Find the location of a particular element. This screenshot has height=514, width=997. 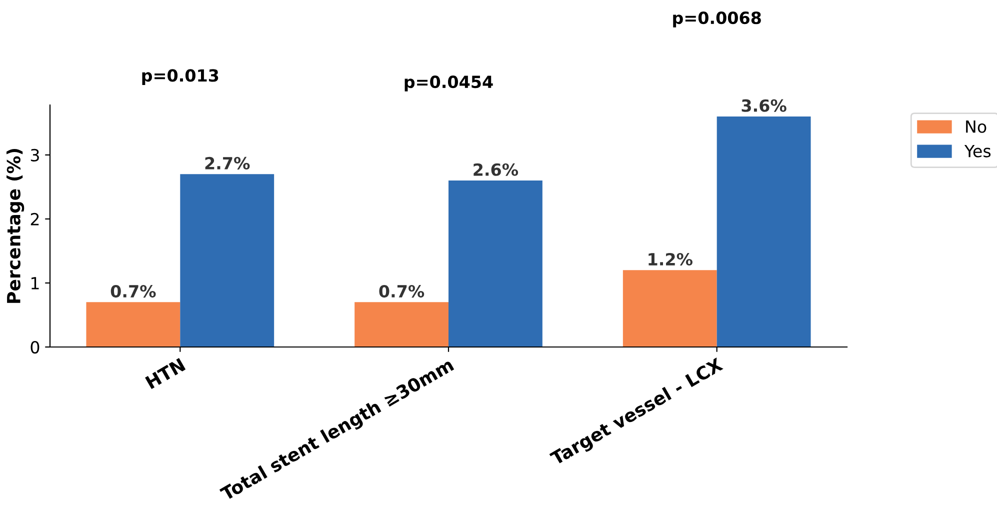

y-tick-label: 1 is located at coordinates (35, 283).